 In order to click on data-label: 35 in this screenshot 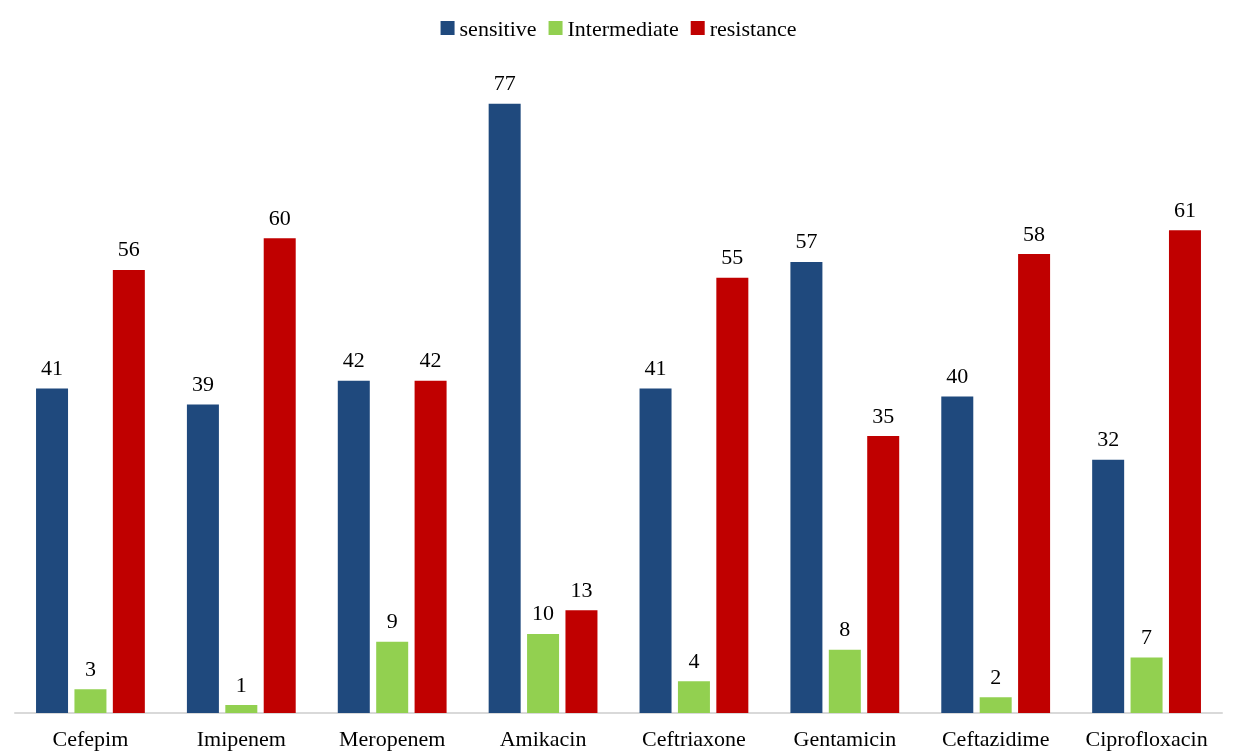, I will do `click(883, 415)`.